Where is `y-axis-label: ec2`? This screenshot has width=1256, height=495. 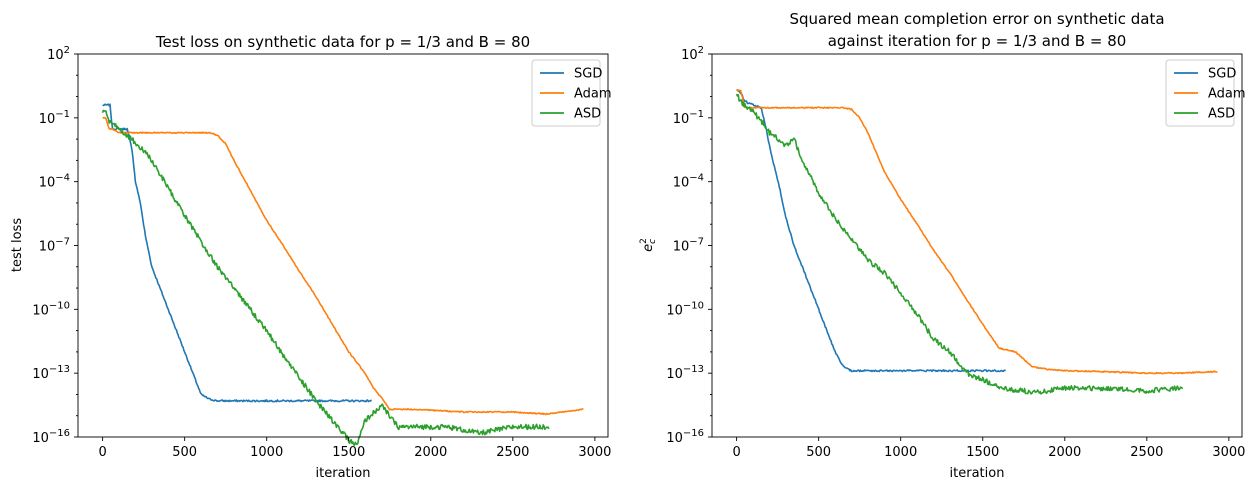
y-axis-label: ec2 is located at coordinates (648, 245).